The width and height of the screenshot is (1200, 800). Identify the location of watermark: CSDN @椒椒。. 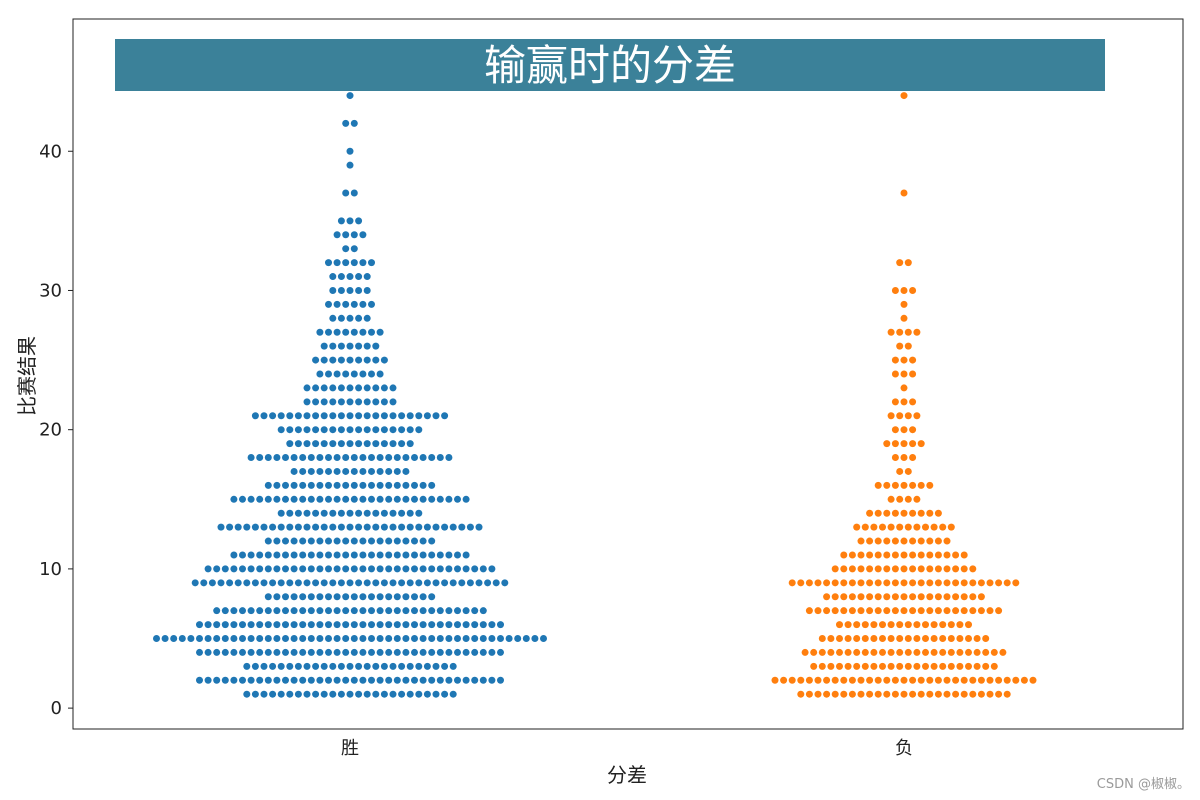
(1143, 784).